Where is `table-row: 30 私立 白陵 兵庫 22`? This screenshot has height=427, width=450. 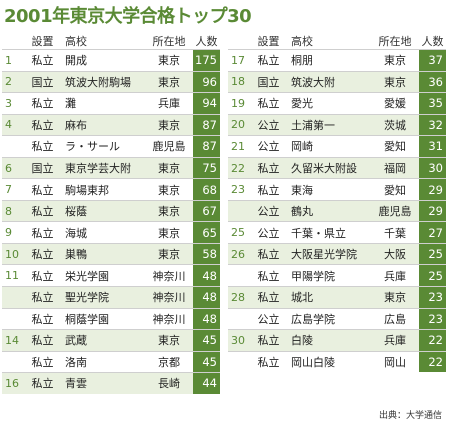
table-row: 30 私立 白陵 兵庫 22 is located at coordinates (337, 340).